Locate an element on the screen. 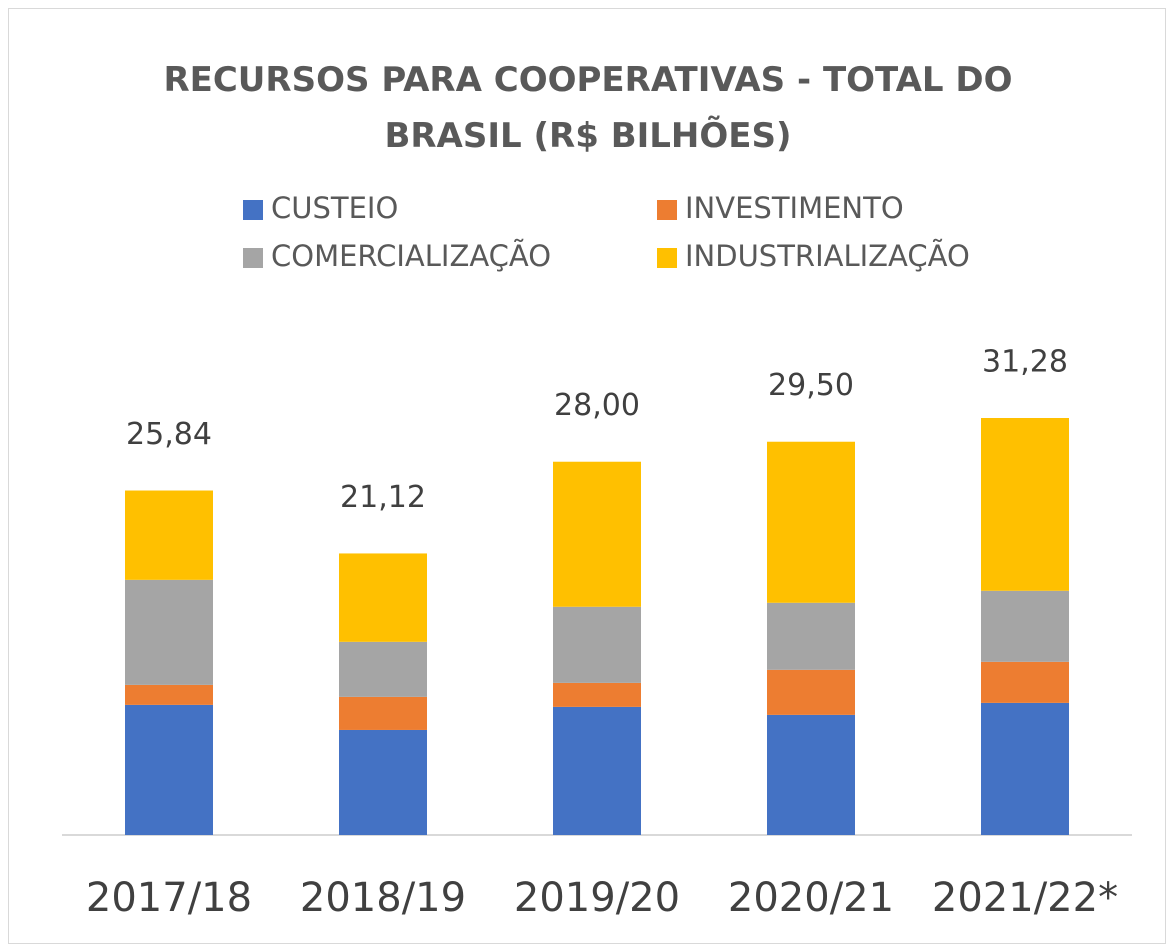 The image size is (1176, 950). total-label: 25,84 is located at coordinates (169, 434).